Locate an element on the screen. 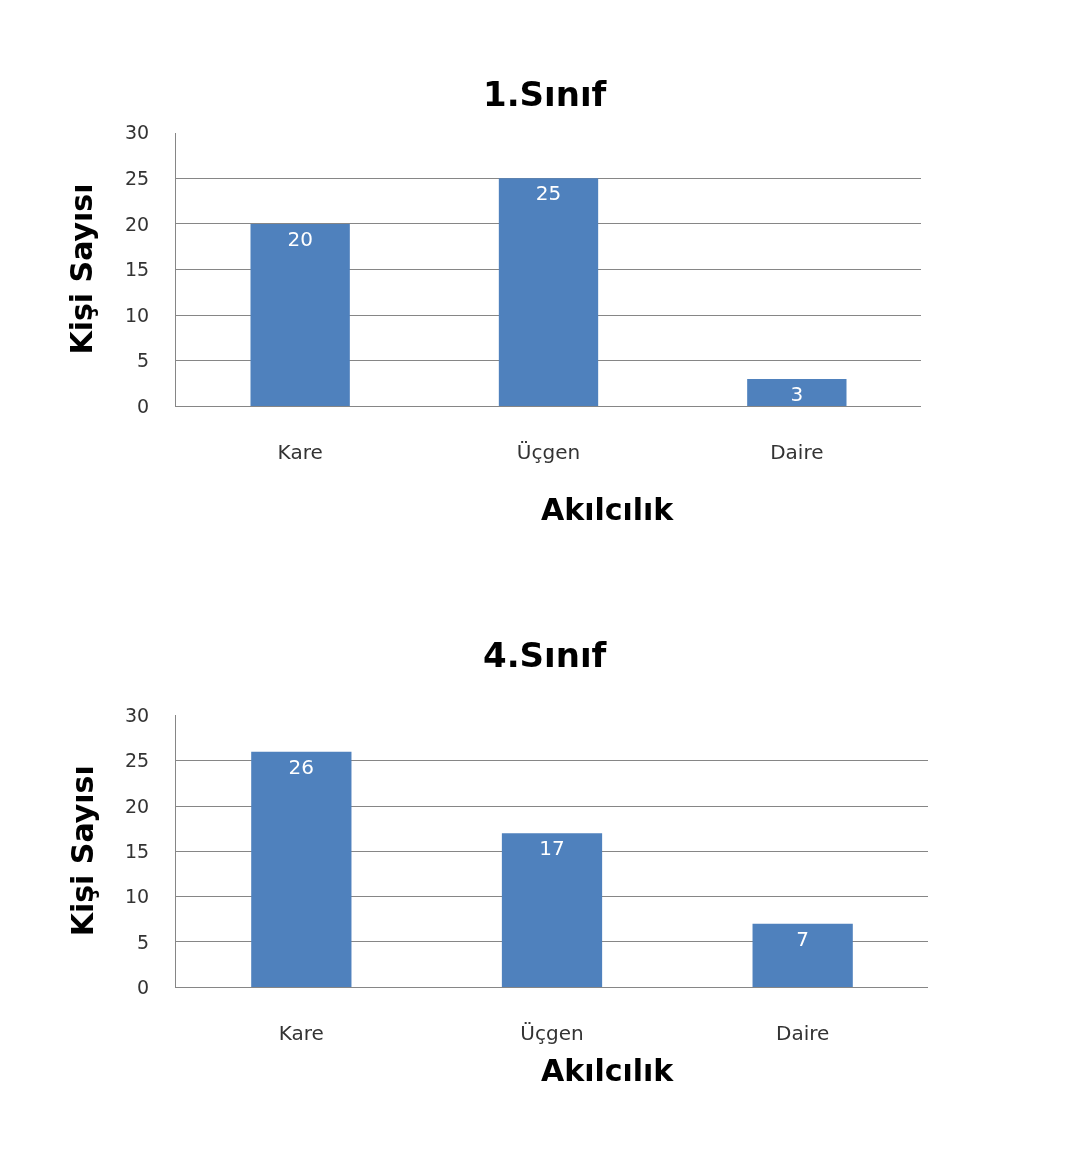 This screenshot has height=1164, width=1092. data-label: 25 is located at coordinates (548, 193).